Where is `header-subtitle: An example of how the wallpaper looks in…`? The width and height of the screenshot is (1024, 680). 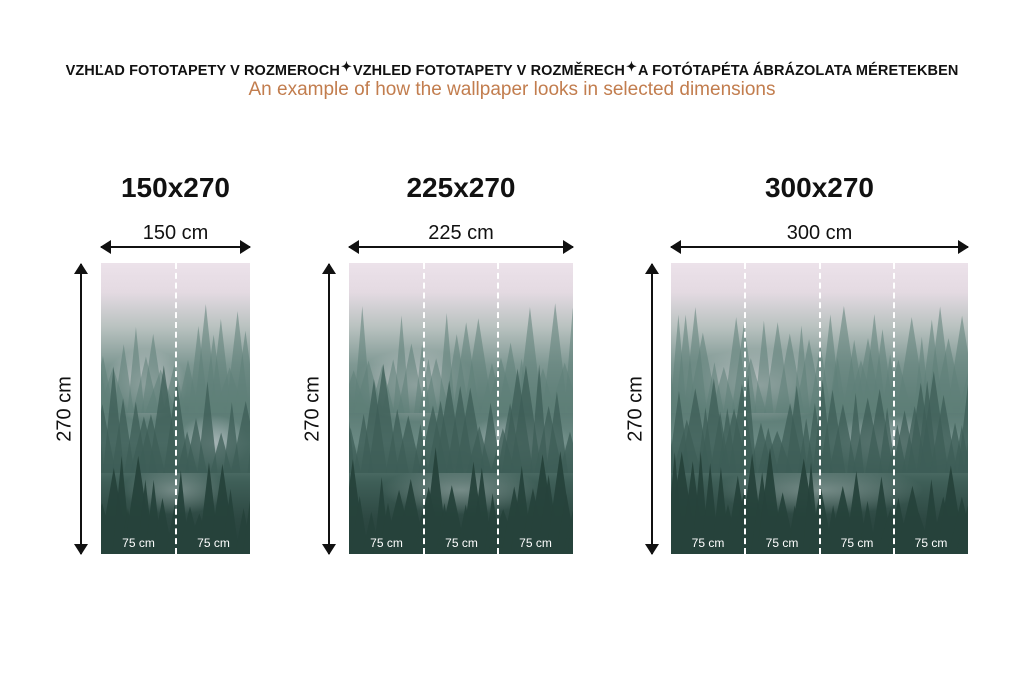 header-subtitle: An example of how the wallpaper looks in… is located at coordinates (512, 89).